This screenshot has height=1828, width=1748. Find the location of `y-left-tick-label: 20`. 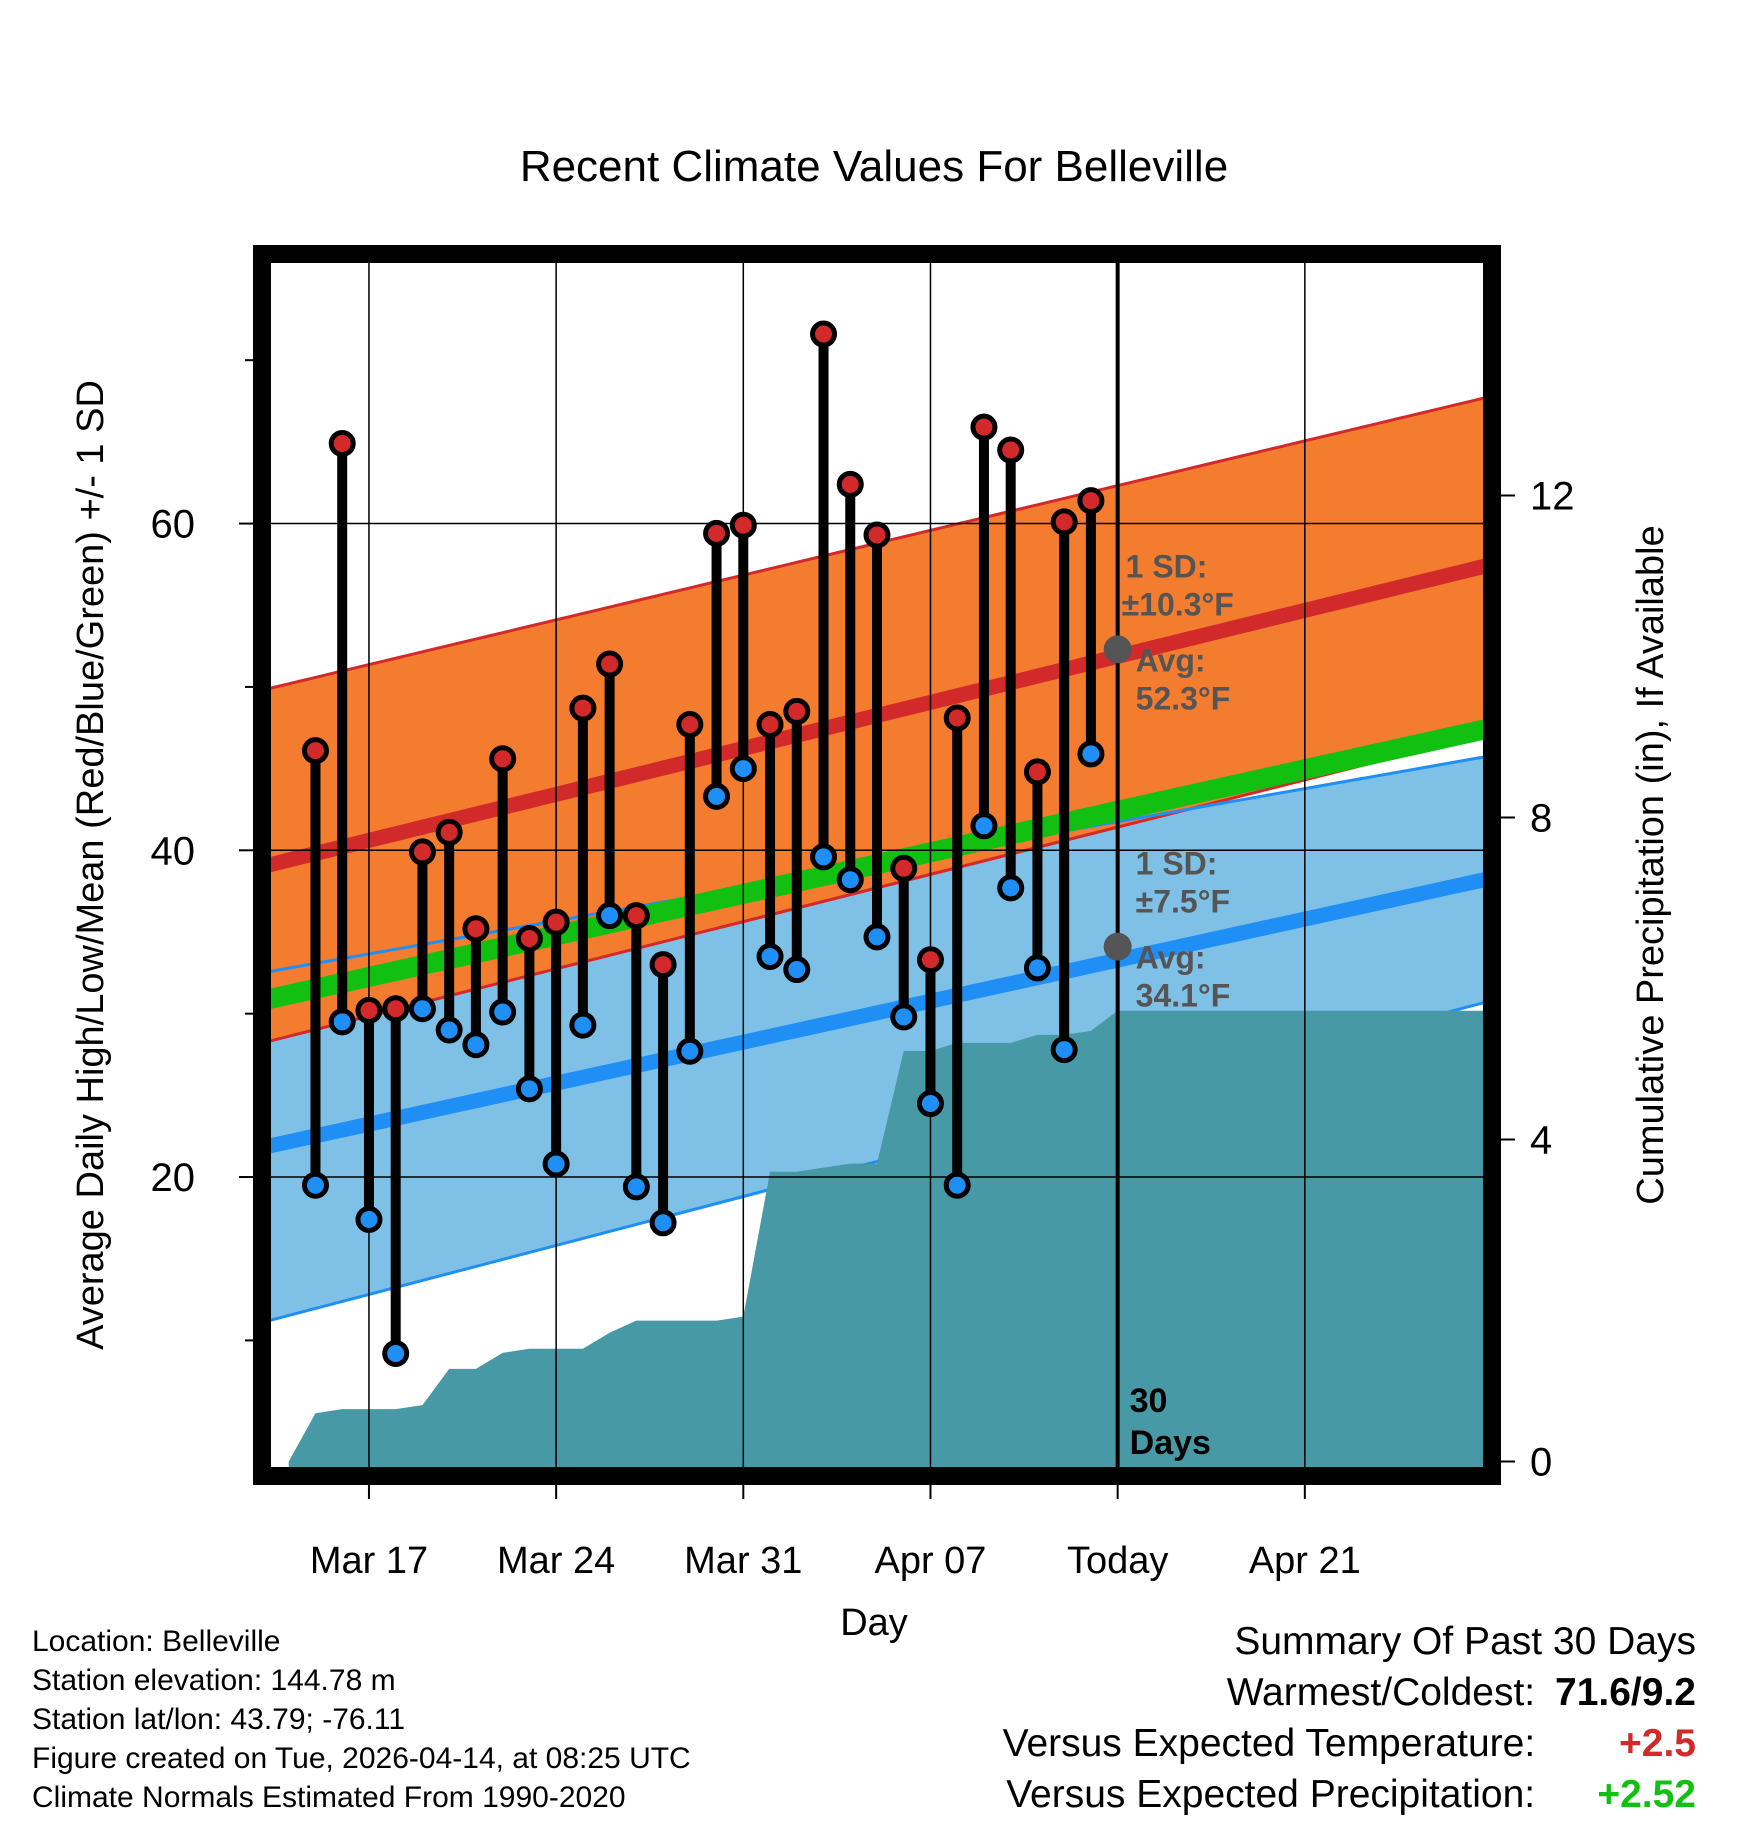

y-left-tick-label: 20 is located at coordinates (173, 1178).